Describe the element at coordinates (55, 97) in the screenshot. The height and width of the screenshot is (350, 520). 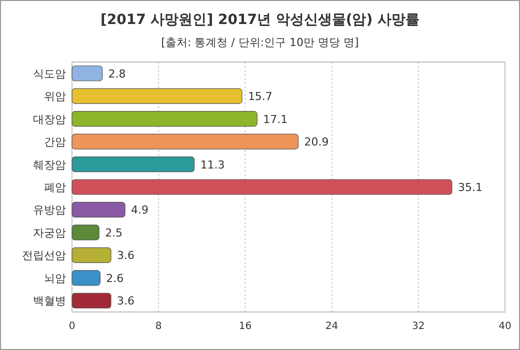
I see `y-tick-label: 위암` at that location.